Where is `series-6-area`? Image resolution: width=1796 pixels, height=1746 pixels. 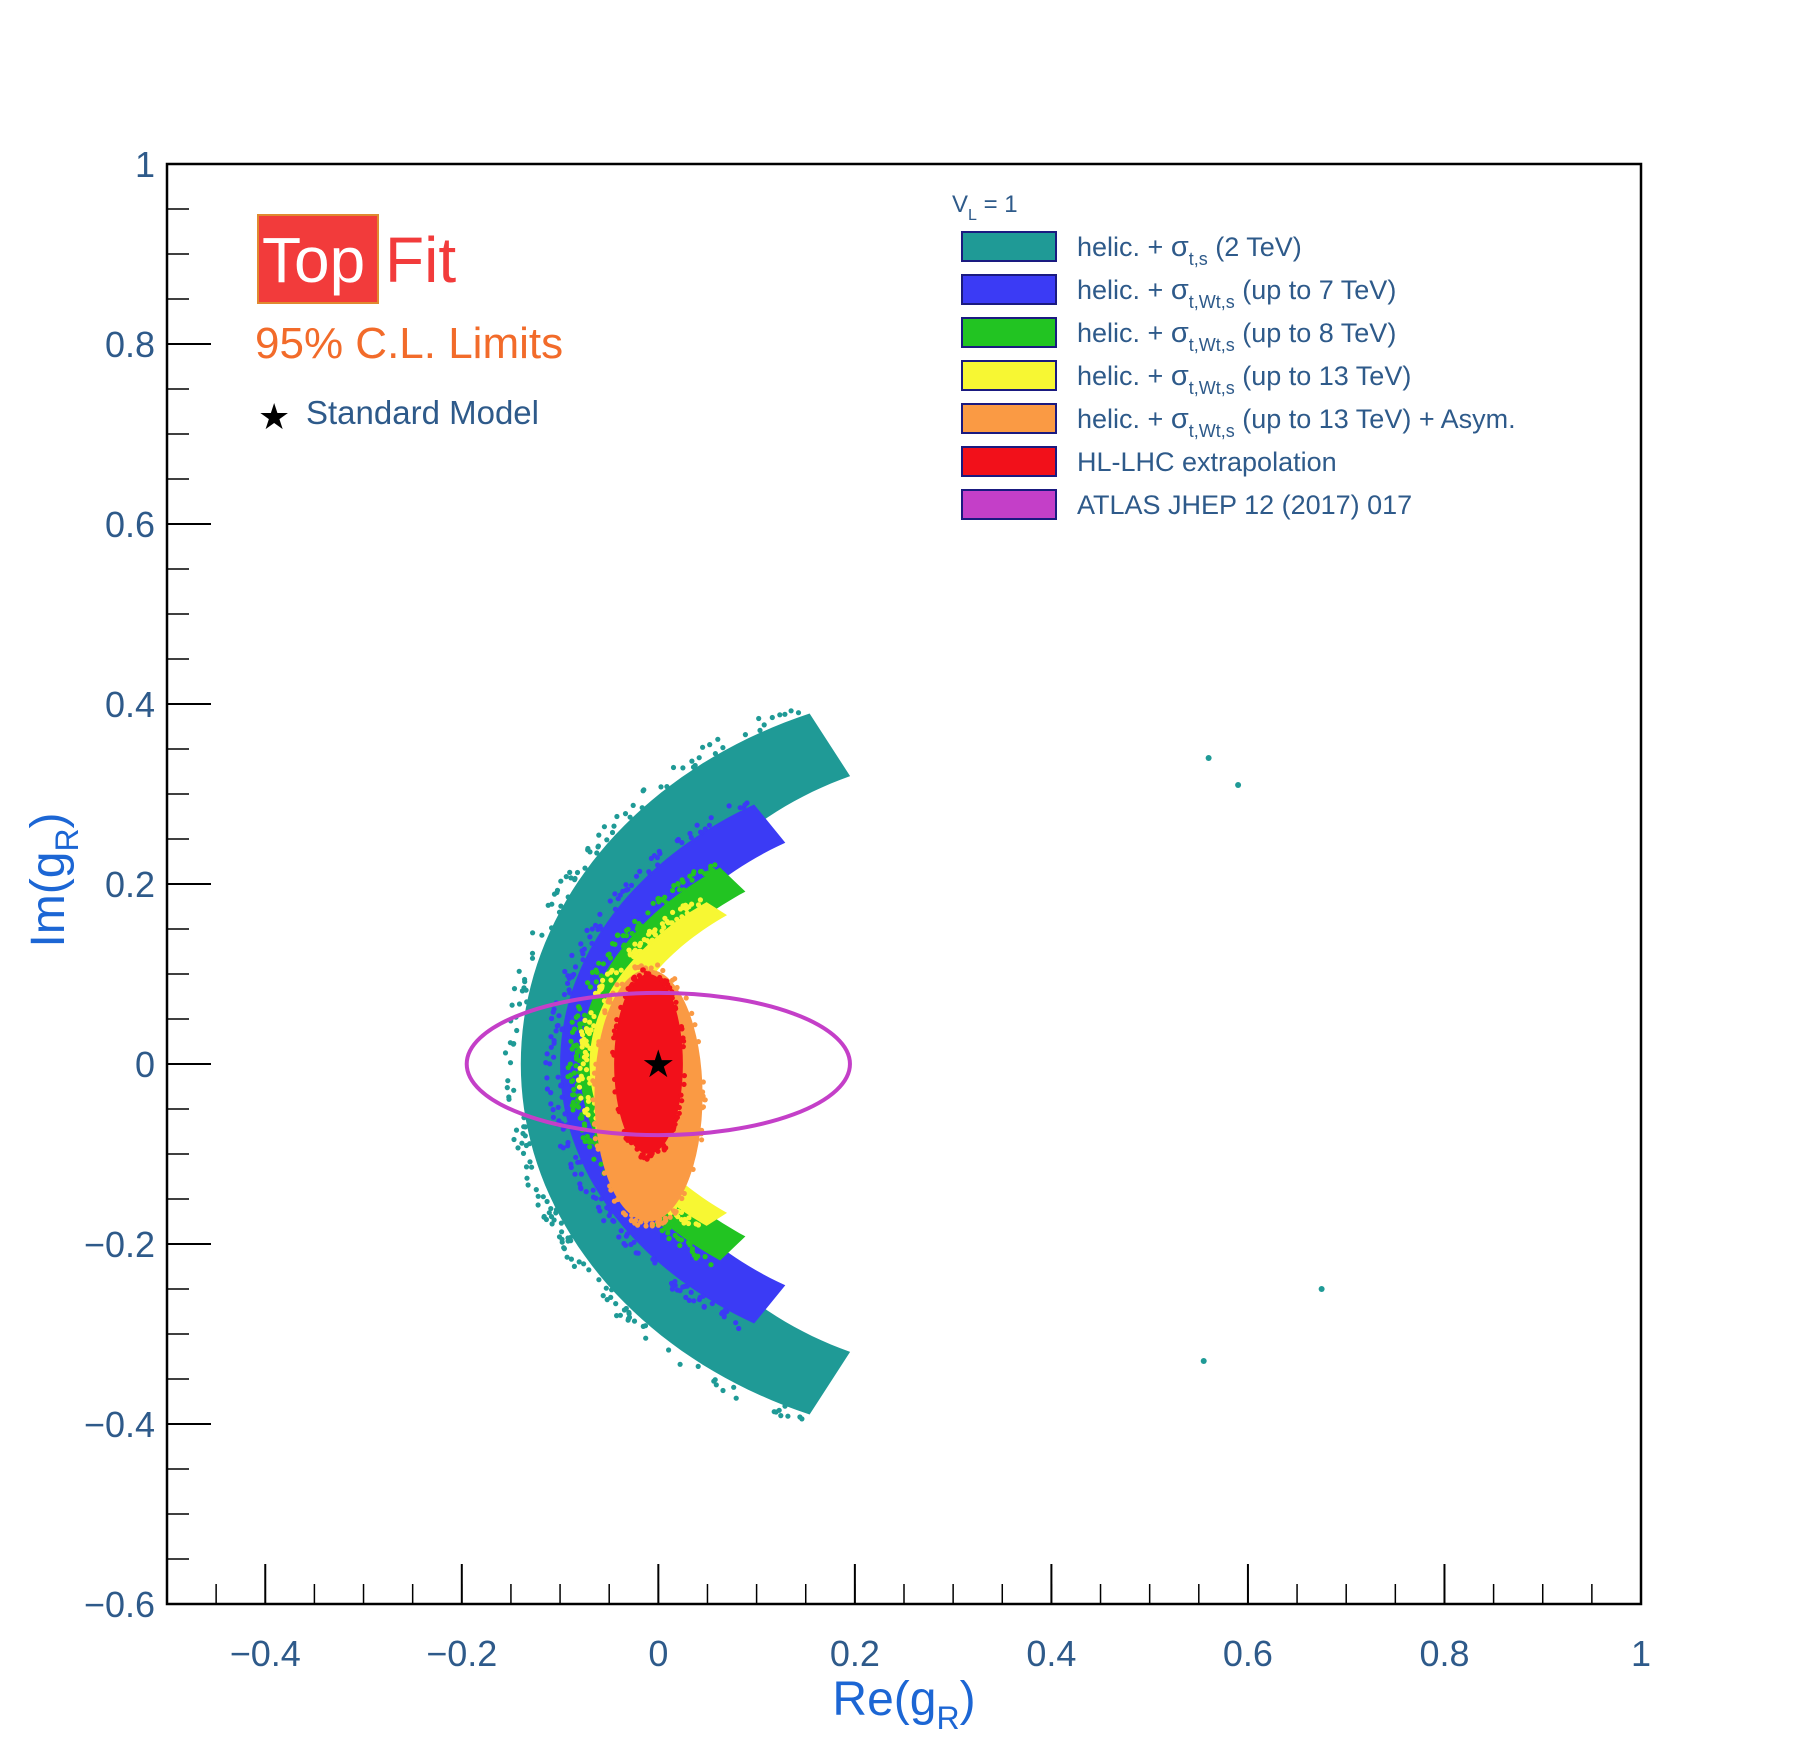 series-6-area is located at coordinates (648, 1064).